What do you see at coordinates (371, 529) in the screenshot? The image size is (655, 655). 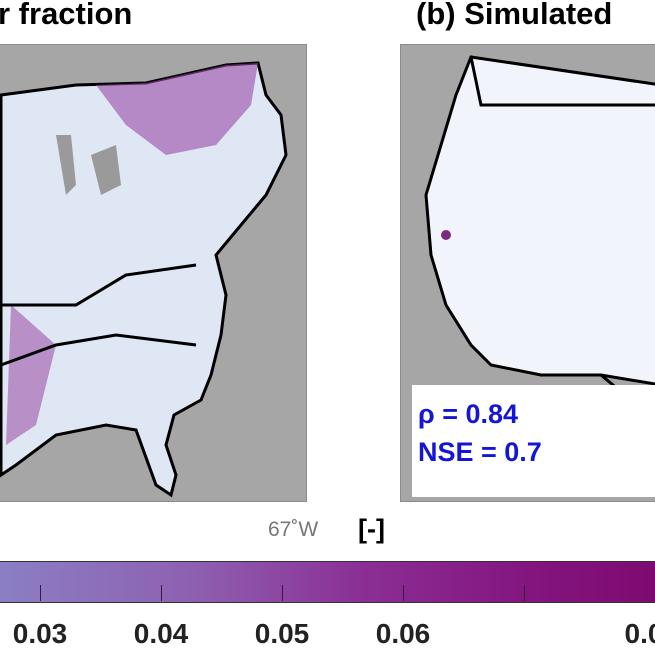 I see `colorbar-unit: [-]` at bounding box center [371, 529].